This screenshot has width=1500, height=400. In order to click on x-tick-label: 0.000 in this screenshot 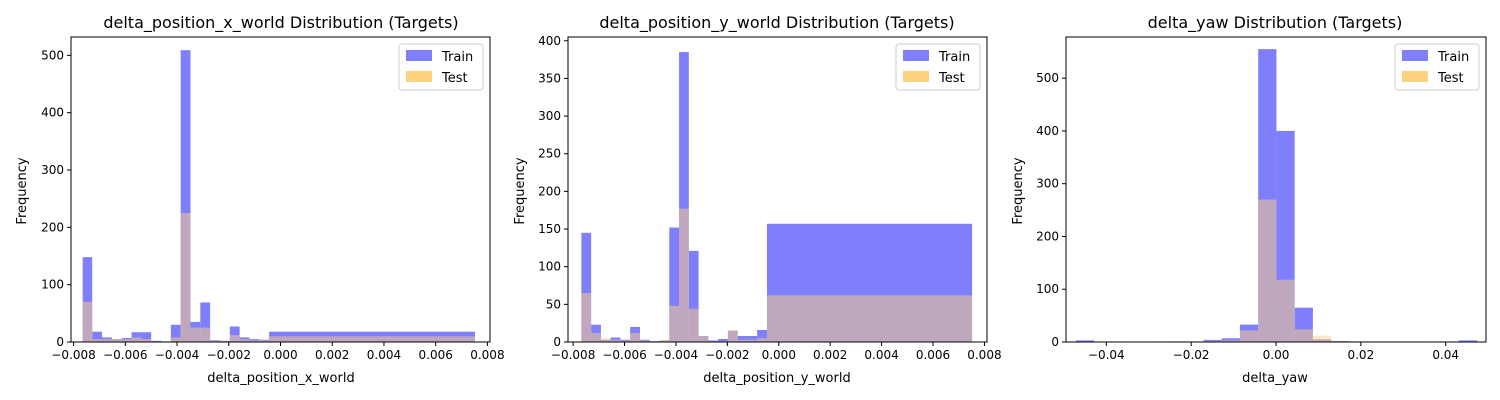, I will do `click(280, 355)`.